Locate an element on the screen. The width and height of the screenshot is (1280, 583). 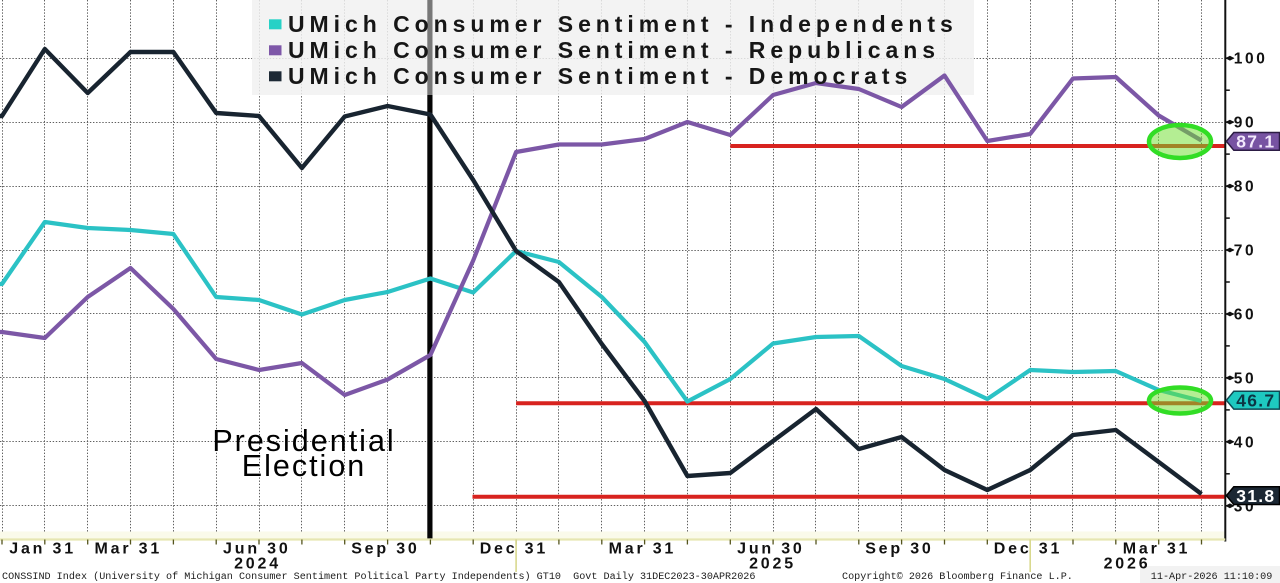
svg-text: Presidential is located at coordinates (303, 441).